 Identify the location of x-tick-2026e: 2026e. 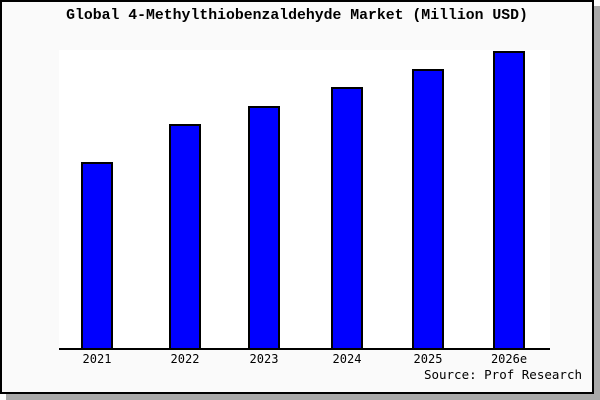
(509, 359).